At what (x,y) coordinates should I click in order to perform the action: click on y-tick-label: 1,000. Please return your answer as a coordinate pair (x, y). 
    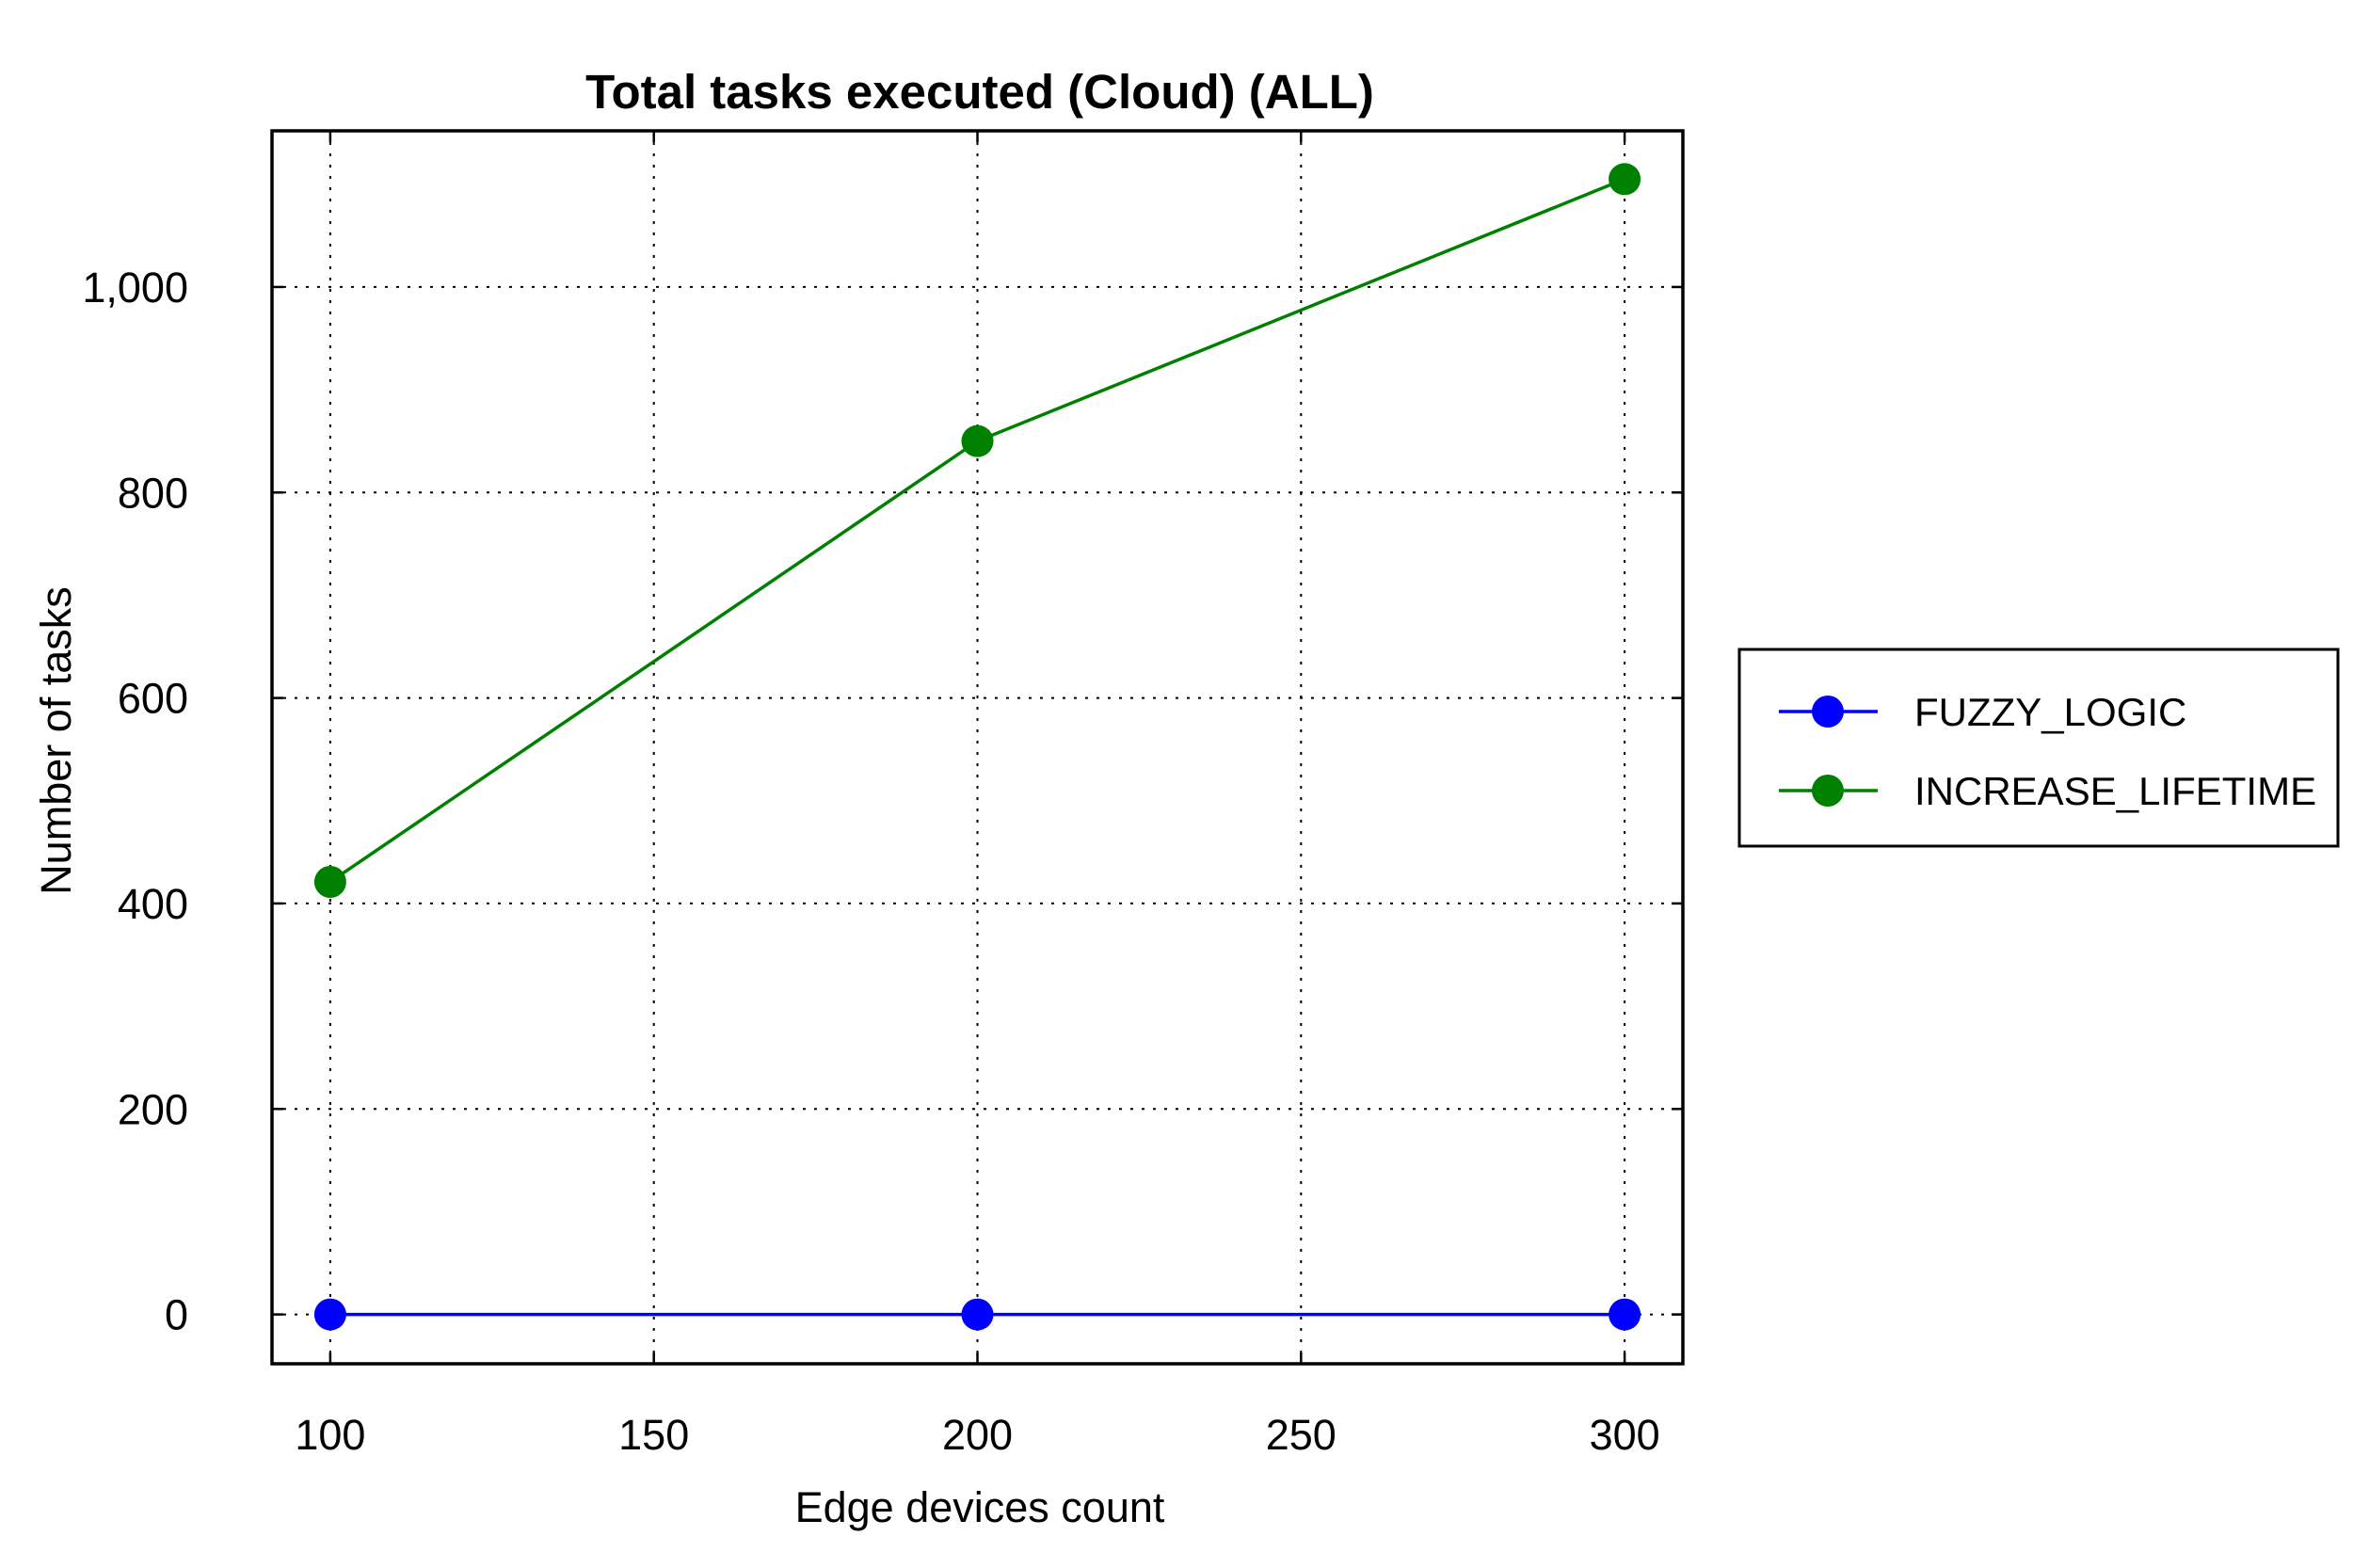
    Looking at the image, I should click on (135, 288).